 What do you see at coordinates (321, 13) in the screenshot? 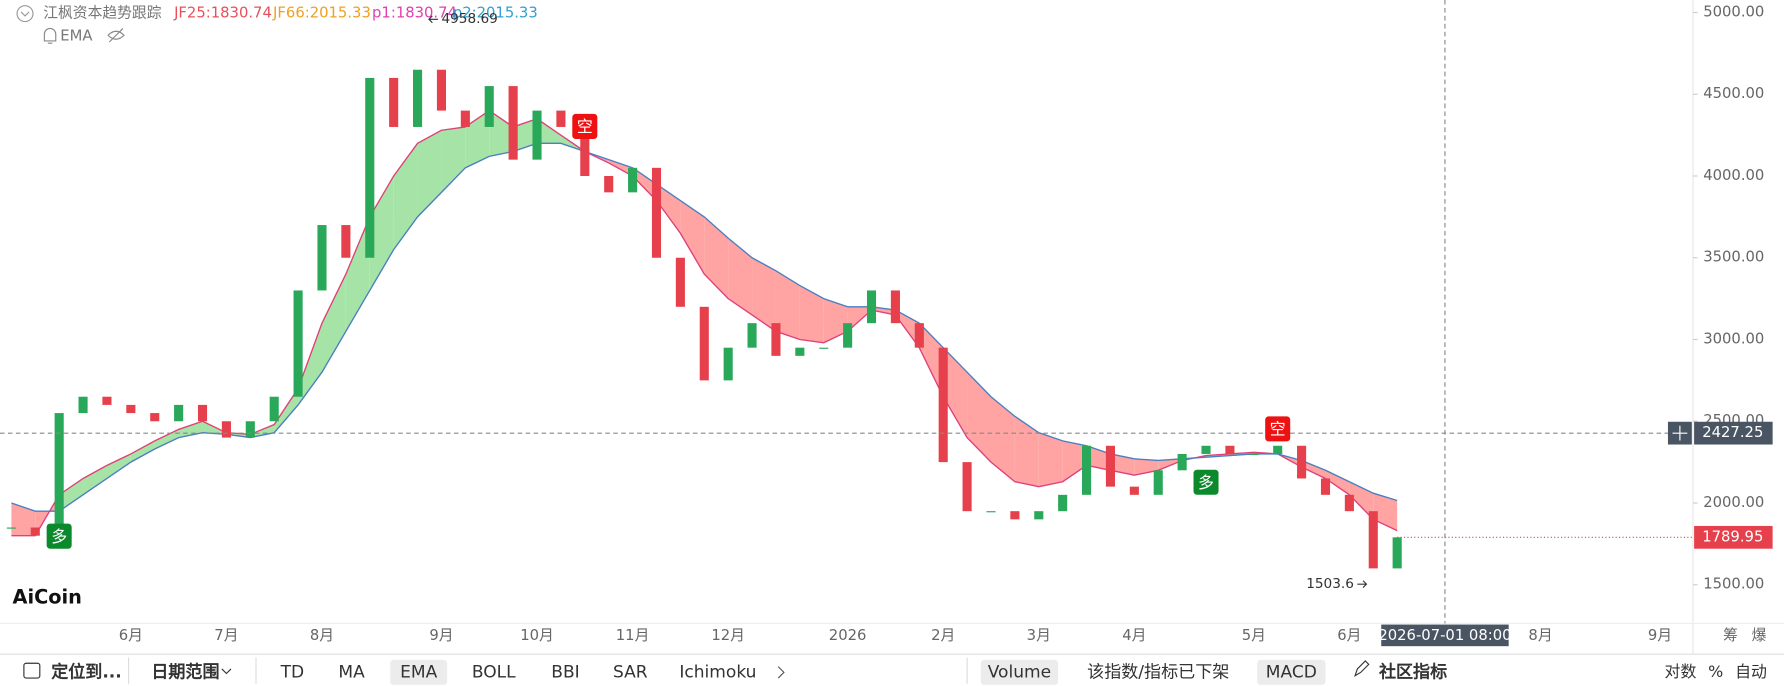
I see `legend-jf66: JF66:2015.33` at bounding box center [321, 13].